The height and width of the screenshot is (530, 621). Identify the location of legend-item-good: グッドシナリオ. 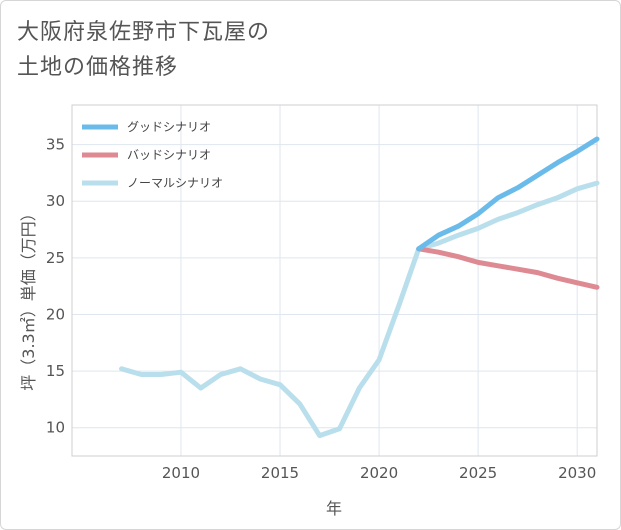
(146, 127).